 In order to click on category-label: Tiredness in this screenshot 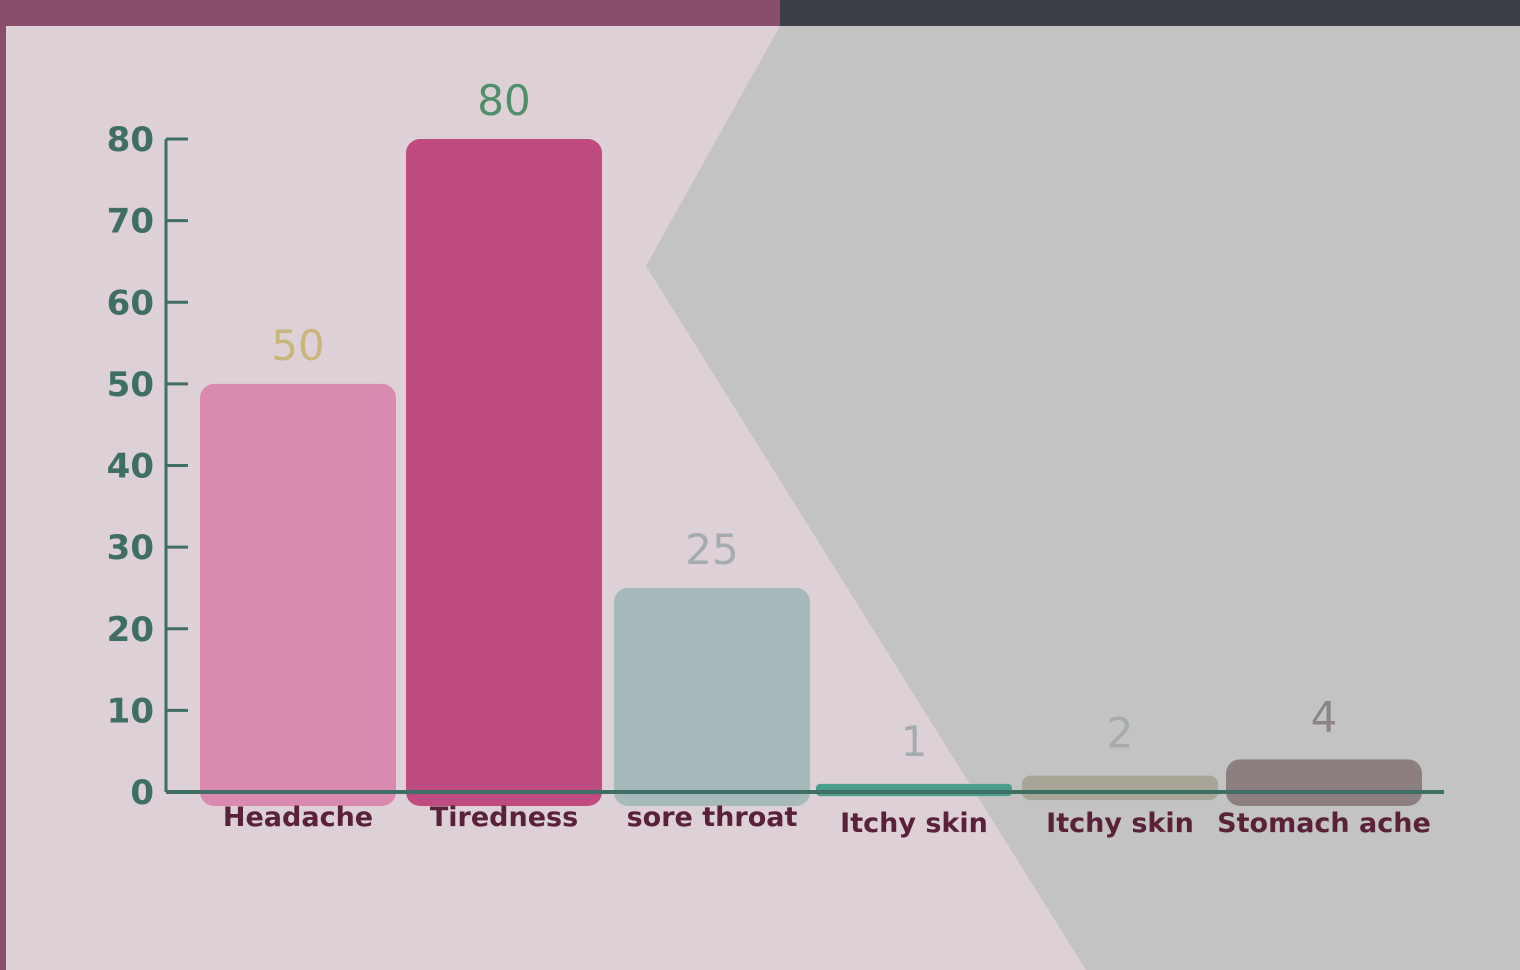, I will do `click(504, 817)`.